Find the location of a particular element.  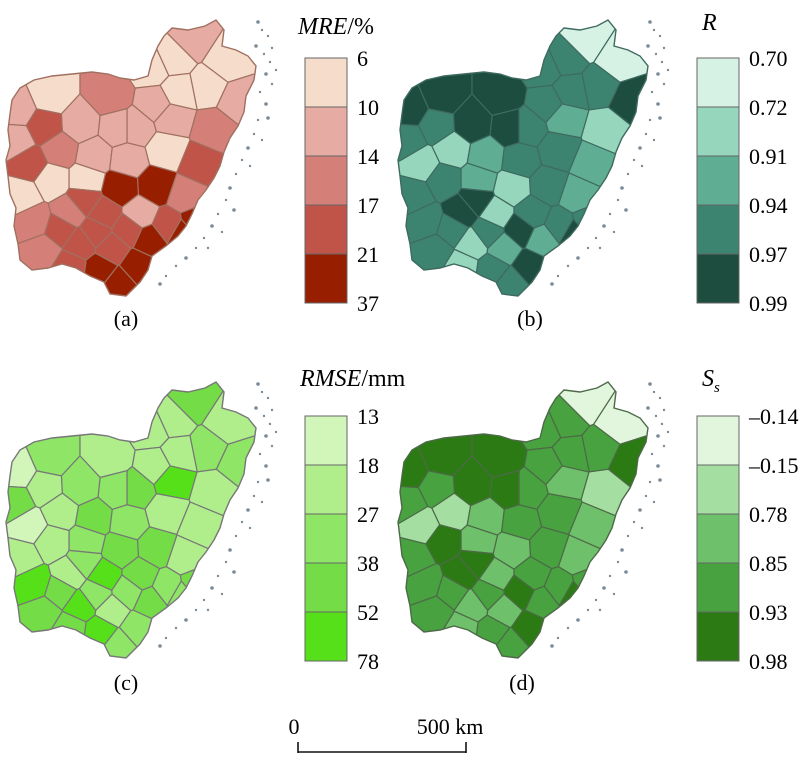

legend-tick-label: 14 is located at coordinates (368, 156).